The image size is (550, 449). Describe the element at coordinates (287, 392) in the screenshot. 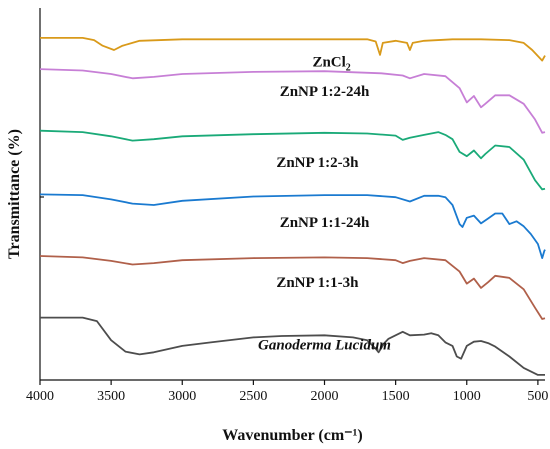

I see `x-ticks: 4000 3500 3000 2500 2000 1500 1000 500` at that location.